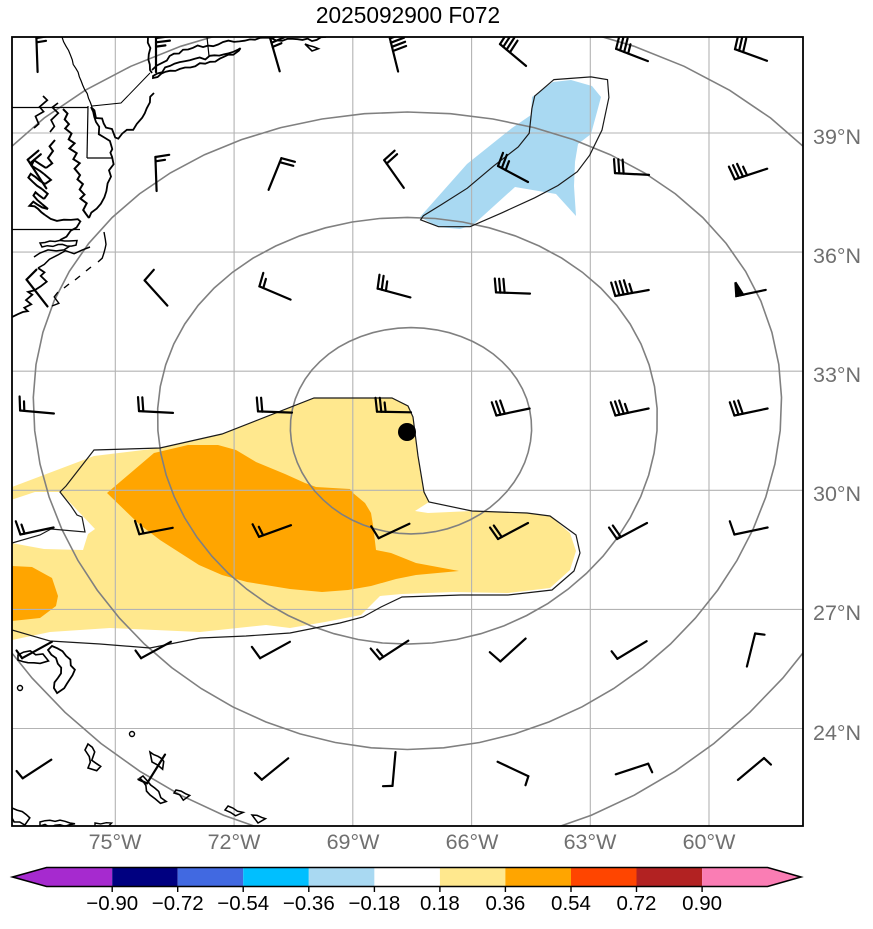 The height and width of the screenshot is (929, 873). What do you see at coordinates (473, 842) in the screenshot?
I see `svg-text: 66°W` at bounding box center [473, 842].